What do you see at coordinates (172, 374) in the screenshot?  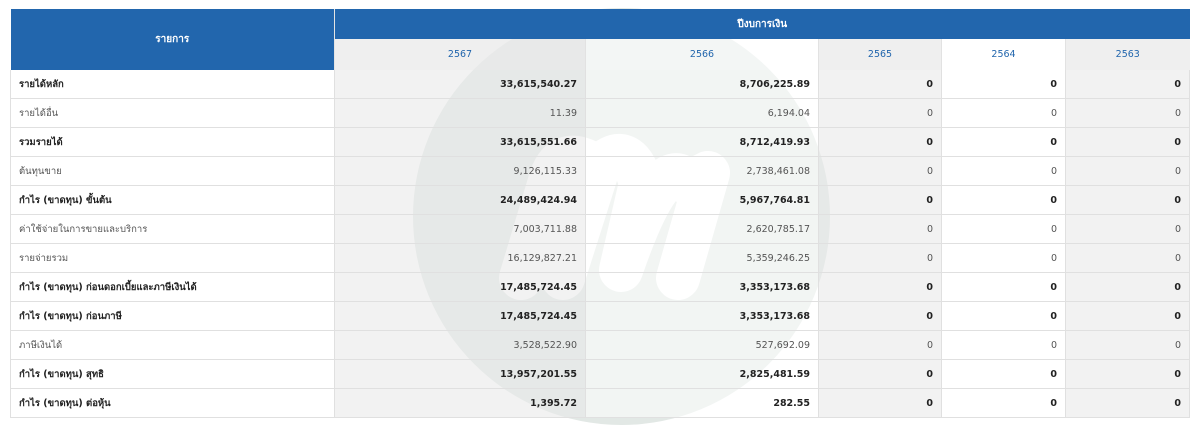 I see `row-label: กำไร (ขาดทุน) สุทธิ` at bounding box center [172, 374].